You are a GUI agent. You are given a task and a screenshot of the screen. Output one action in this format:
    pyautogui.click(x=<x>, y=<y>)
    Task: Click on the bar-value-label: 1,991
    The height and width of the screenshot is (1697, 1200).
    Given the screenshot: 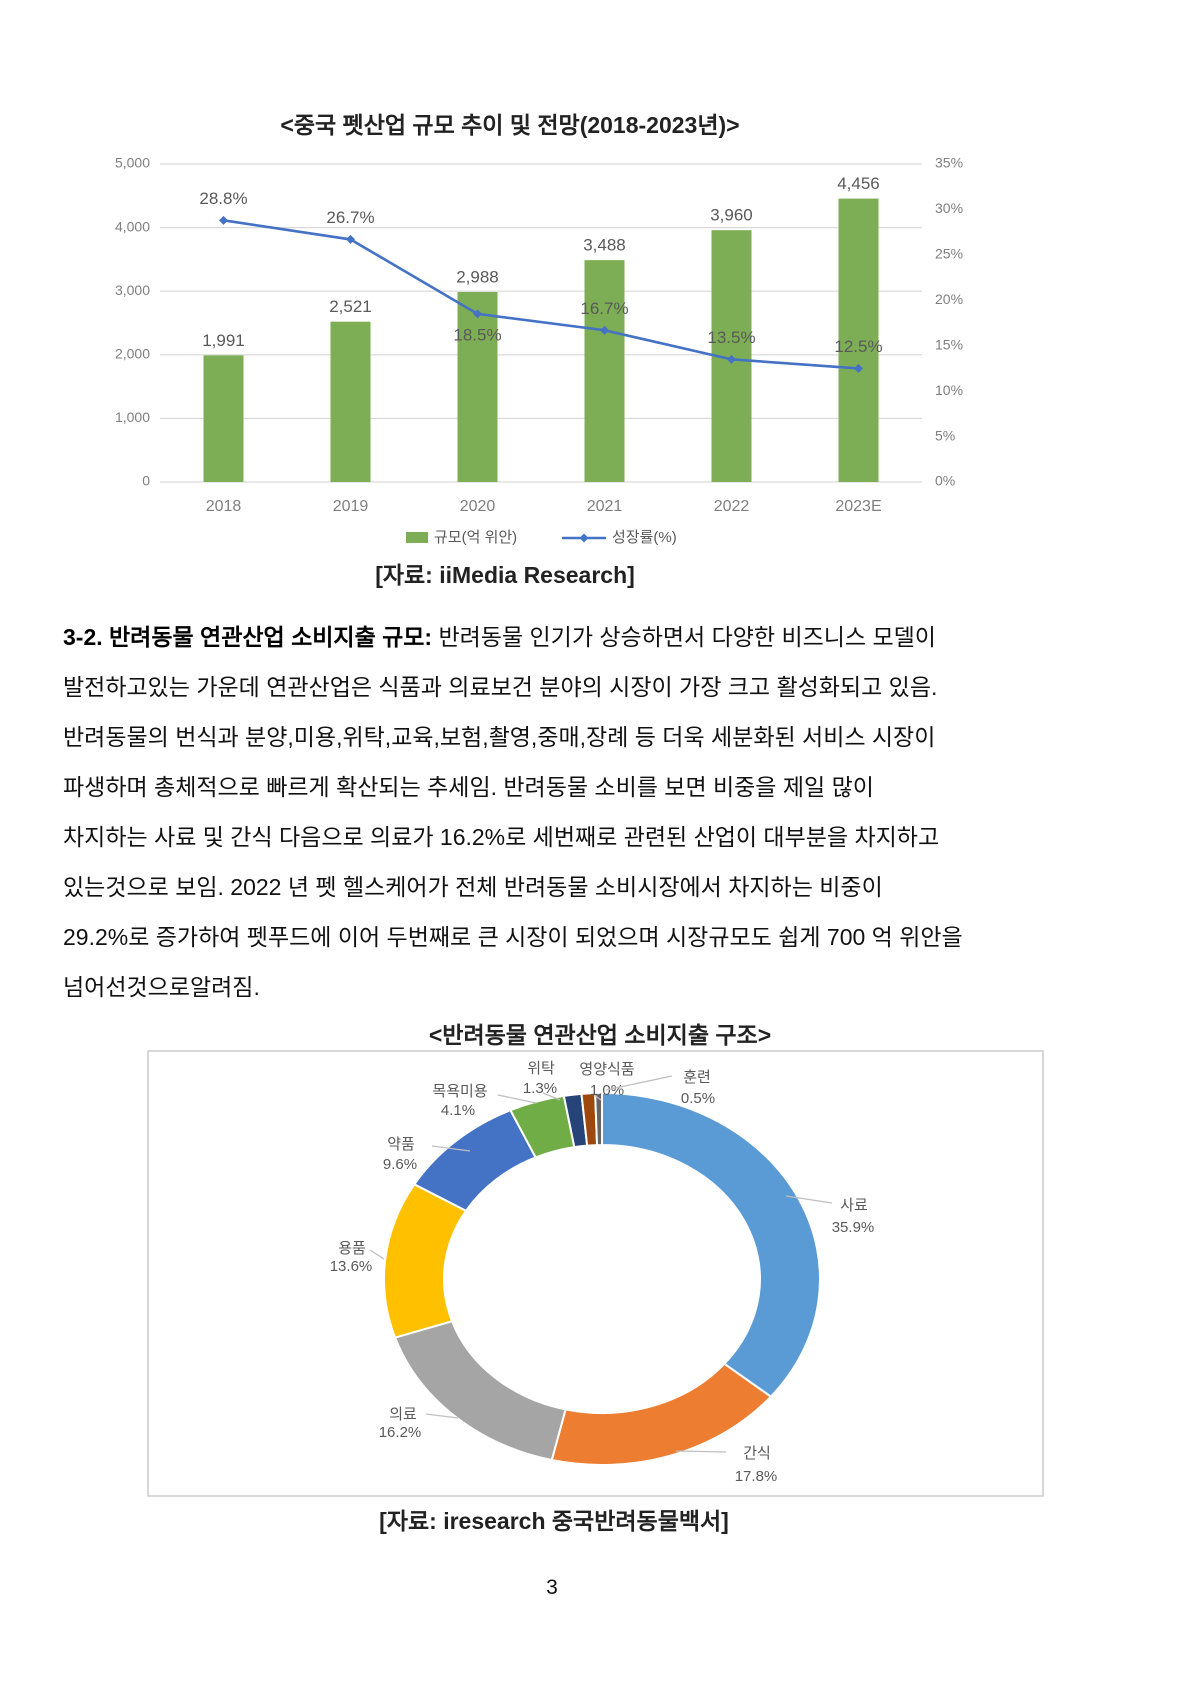 What is the action you would take?
    pyautogui.click(x=223, y=340)
    